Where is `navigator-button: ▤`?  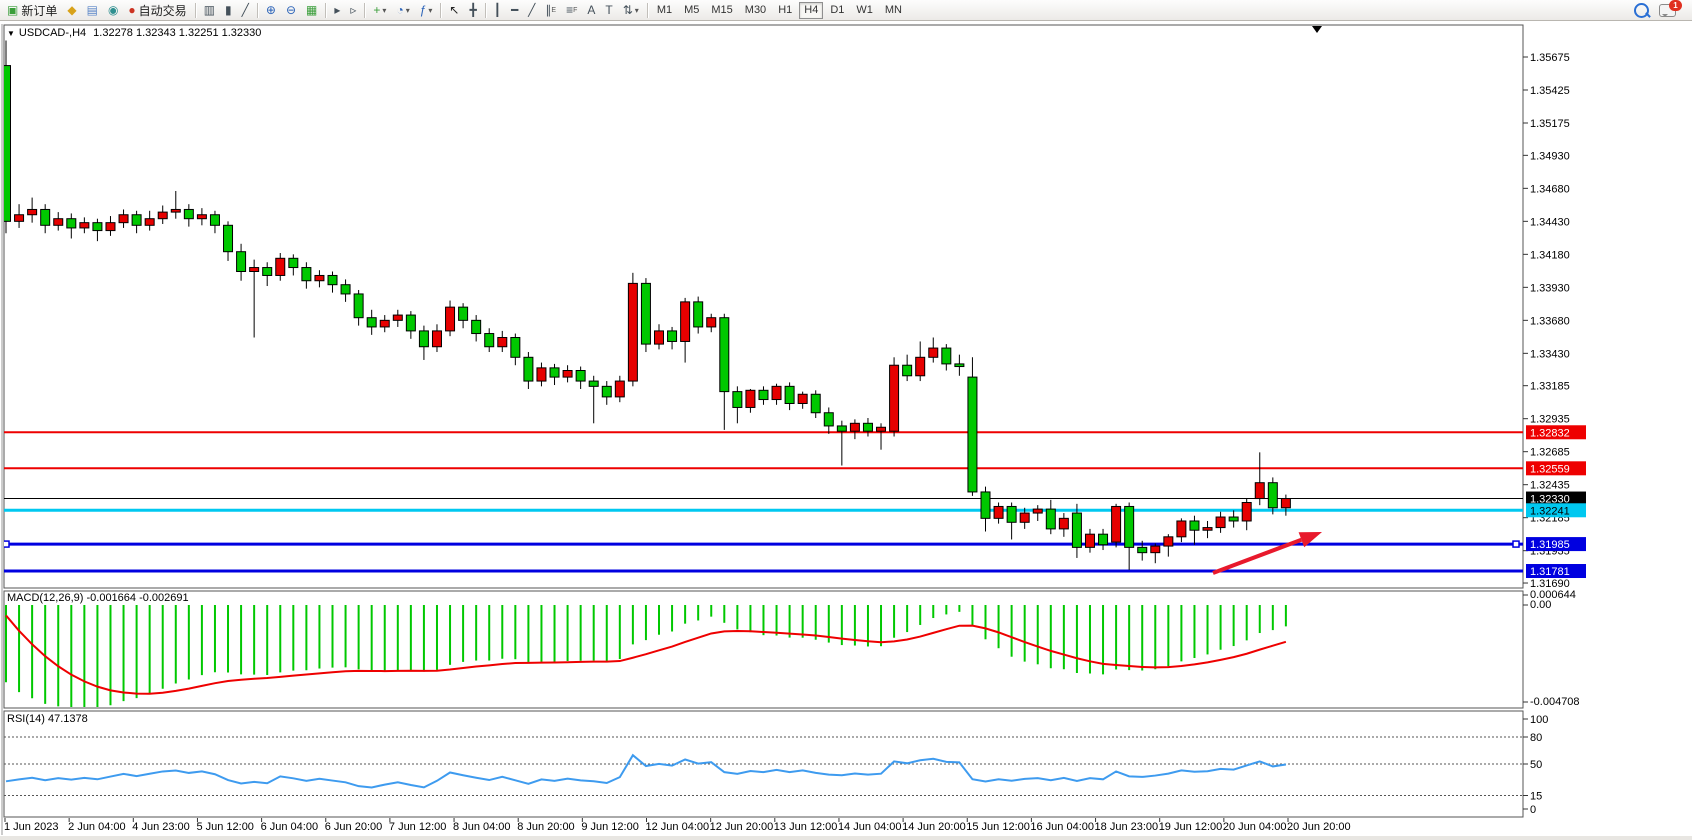
navigator-button: ▤ is located at coordinates (92, 10).